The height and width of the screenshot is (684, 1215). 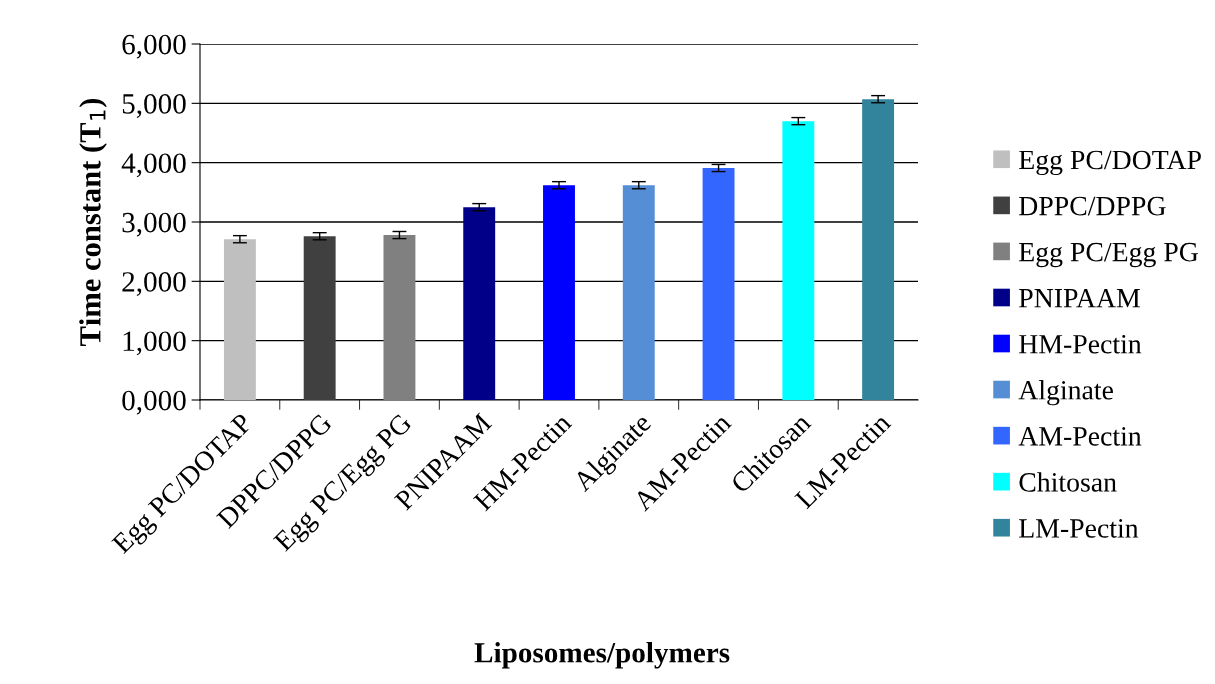 What do you see at coordinates (154, 284) in the screenshot?
I see `y-tick-label: 2,000` at bounding box center [154, 284].